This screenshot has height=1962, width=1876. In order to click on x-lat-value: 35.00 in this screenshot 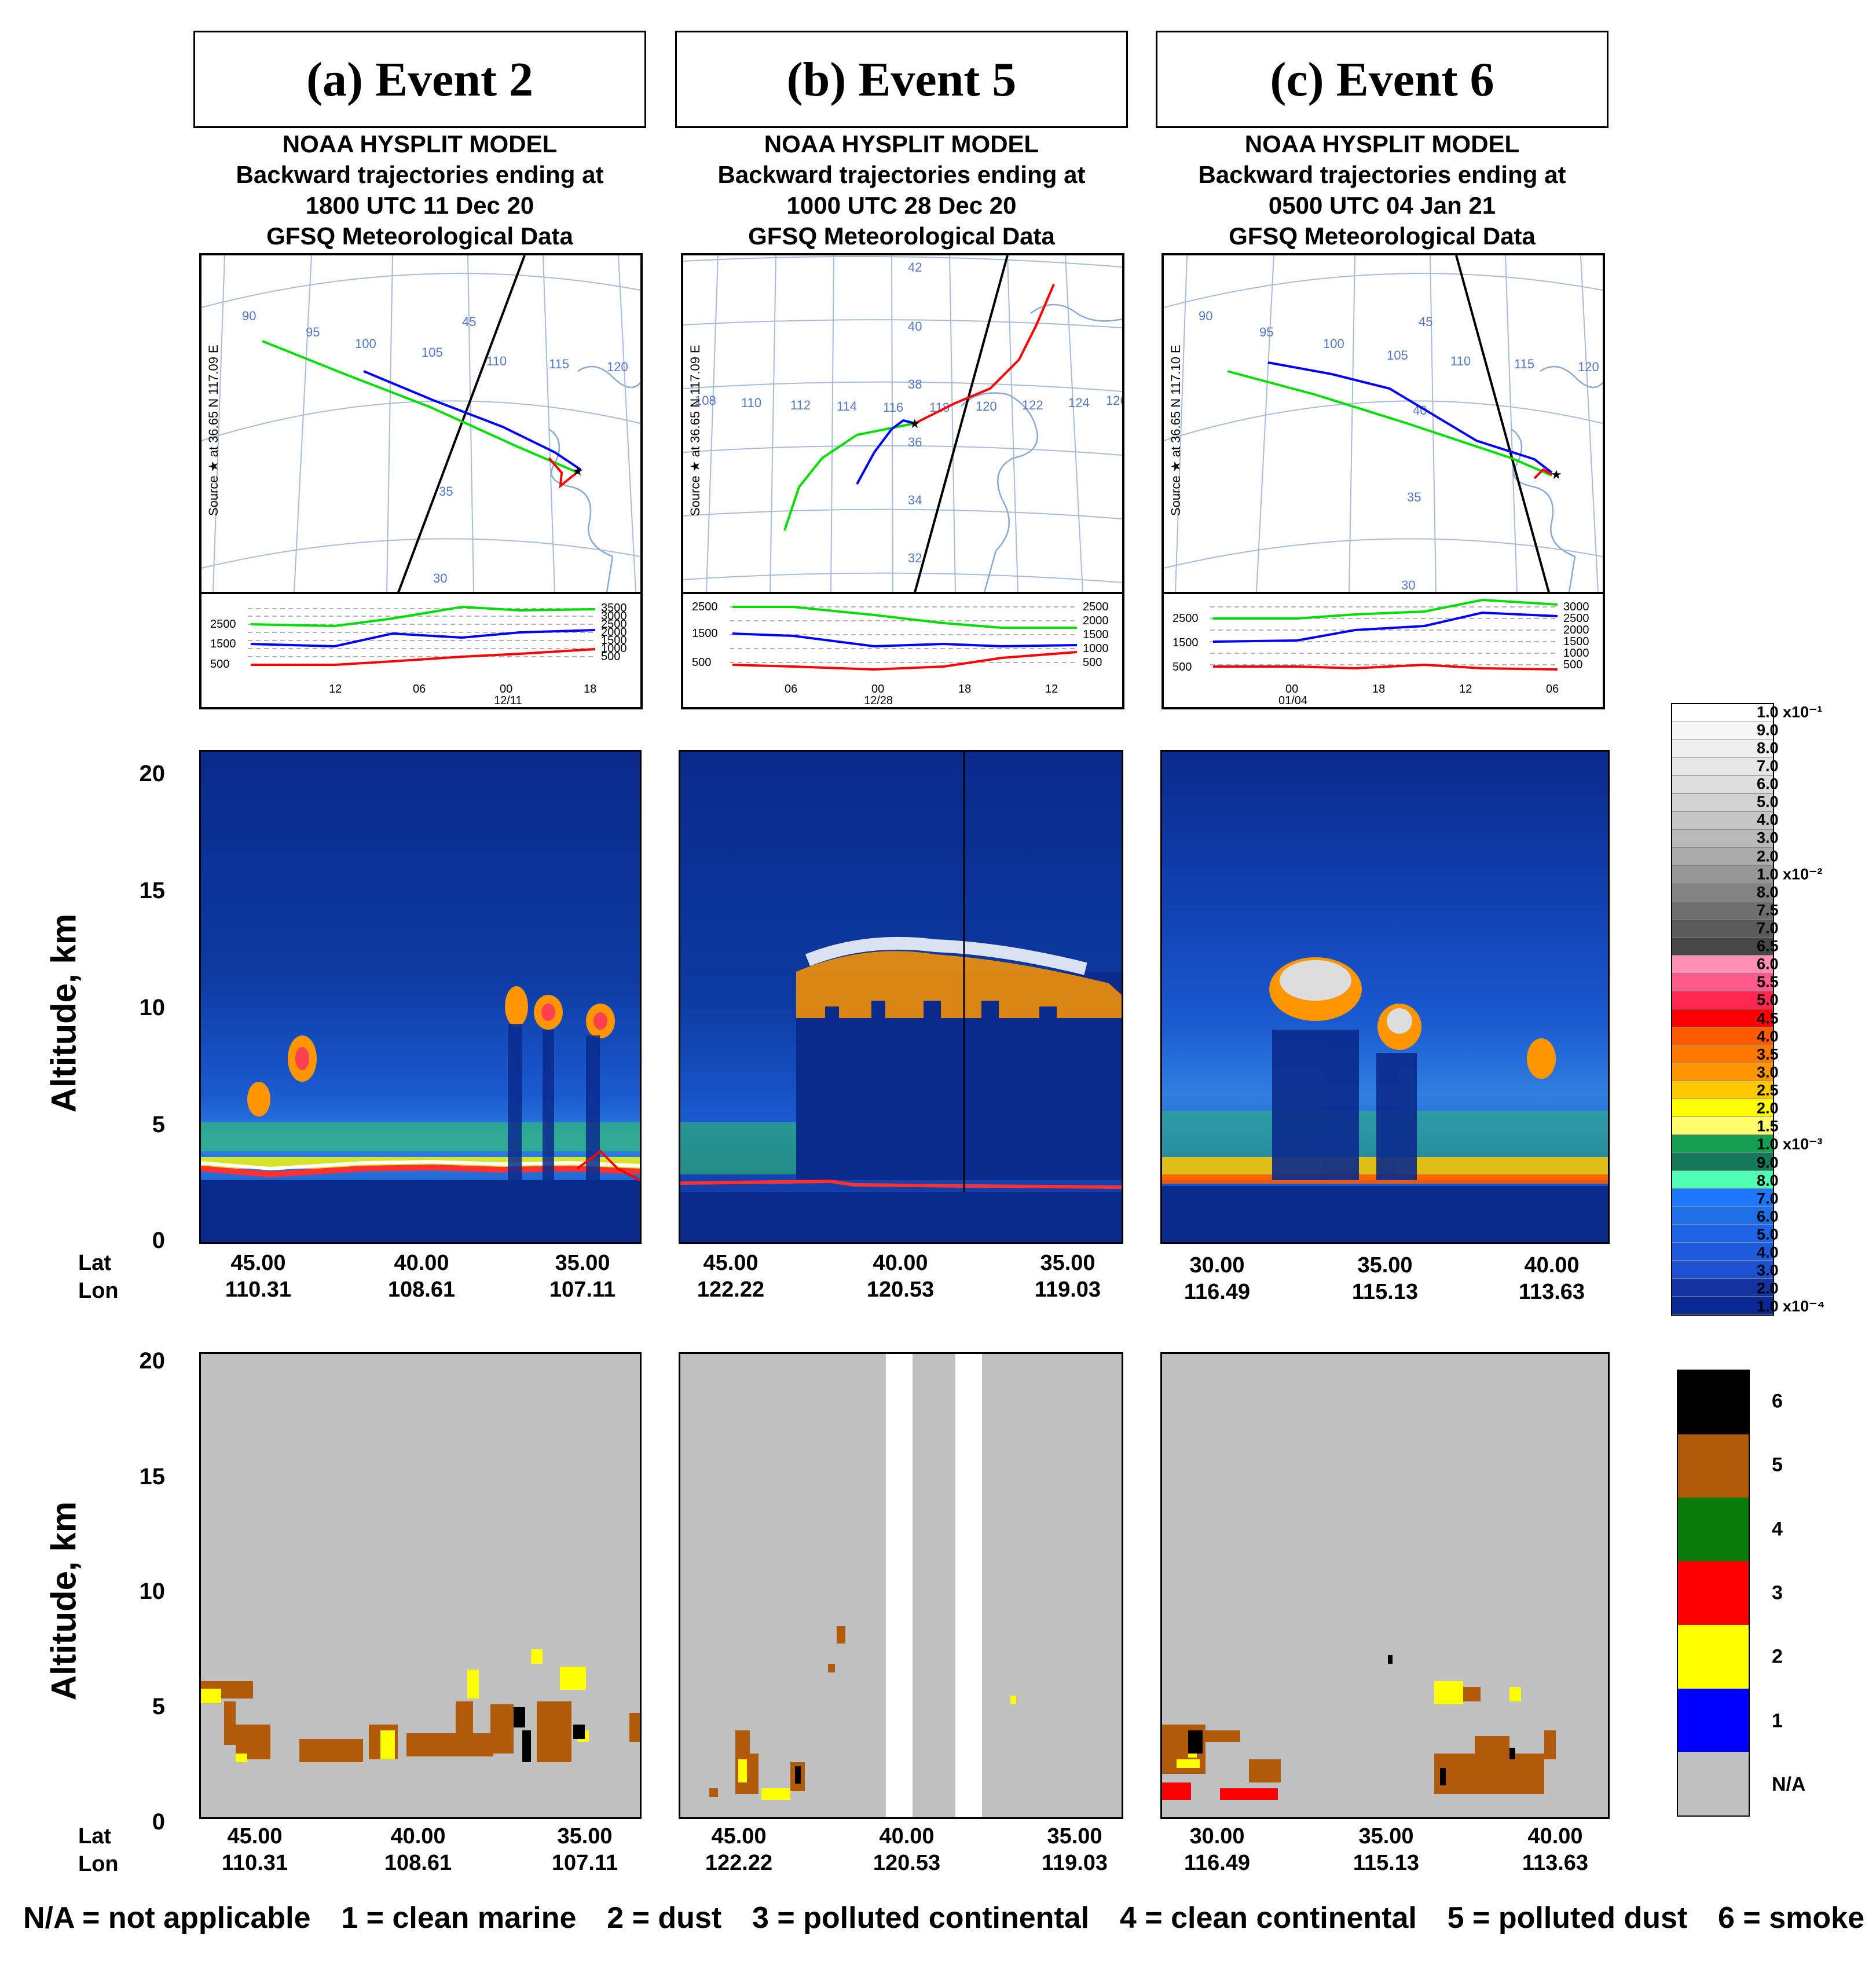, I will do `click(1385, 1265)`.